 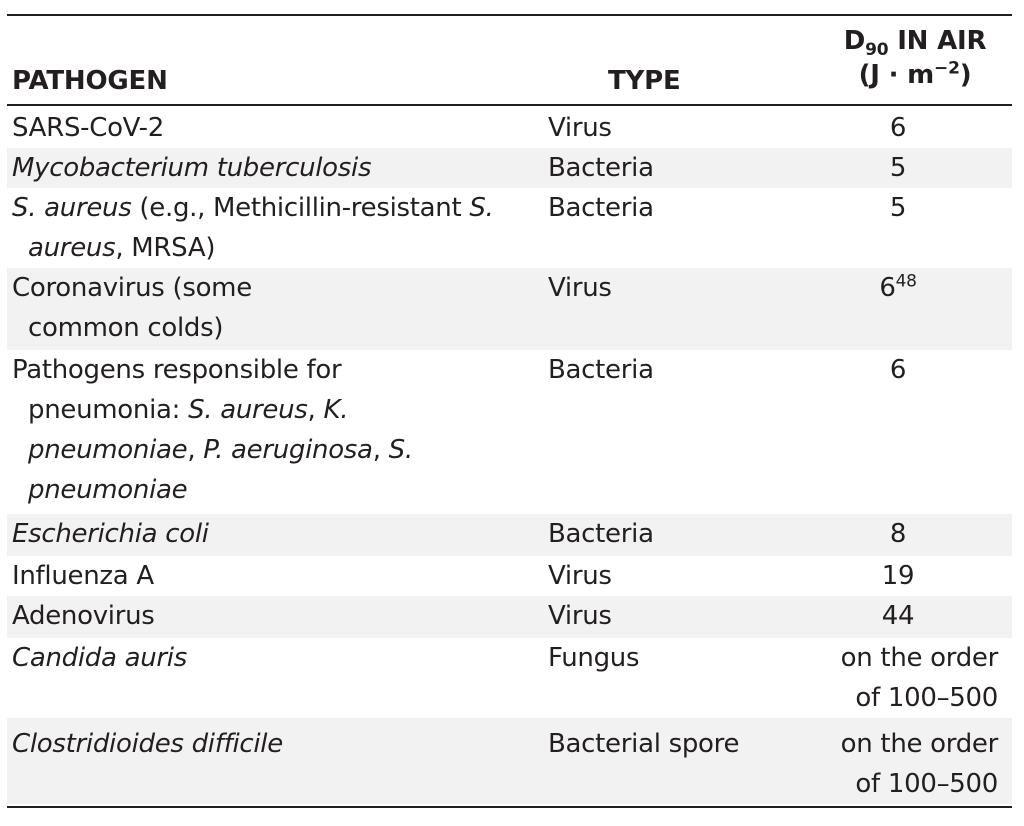 I want to click on cell-pathogen: Mycobacterium tuberculosis, so click(x=192, y=168).